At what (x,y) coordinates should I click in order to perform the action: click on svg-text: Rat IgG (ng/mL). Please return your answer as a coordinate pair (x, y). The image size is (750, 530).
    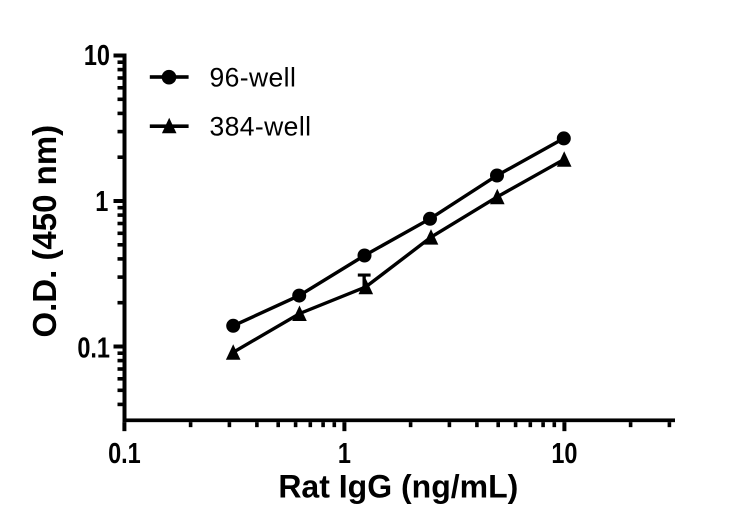
    Looking at the image, I should click on (398, 487).